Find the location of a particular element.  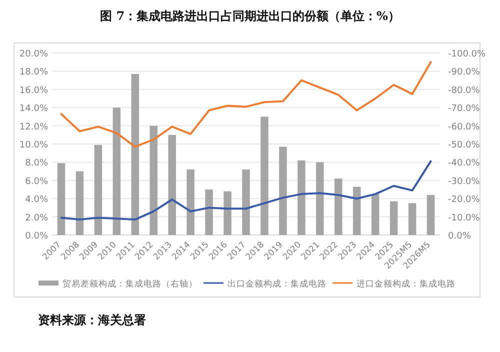

ytick: 0.0% is located at coordinates (36, 237).